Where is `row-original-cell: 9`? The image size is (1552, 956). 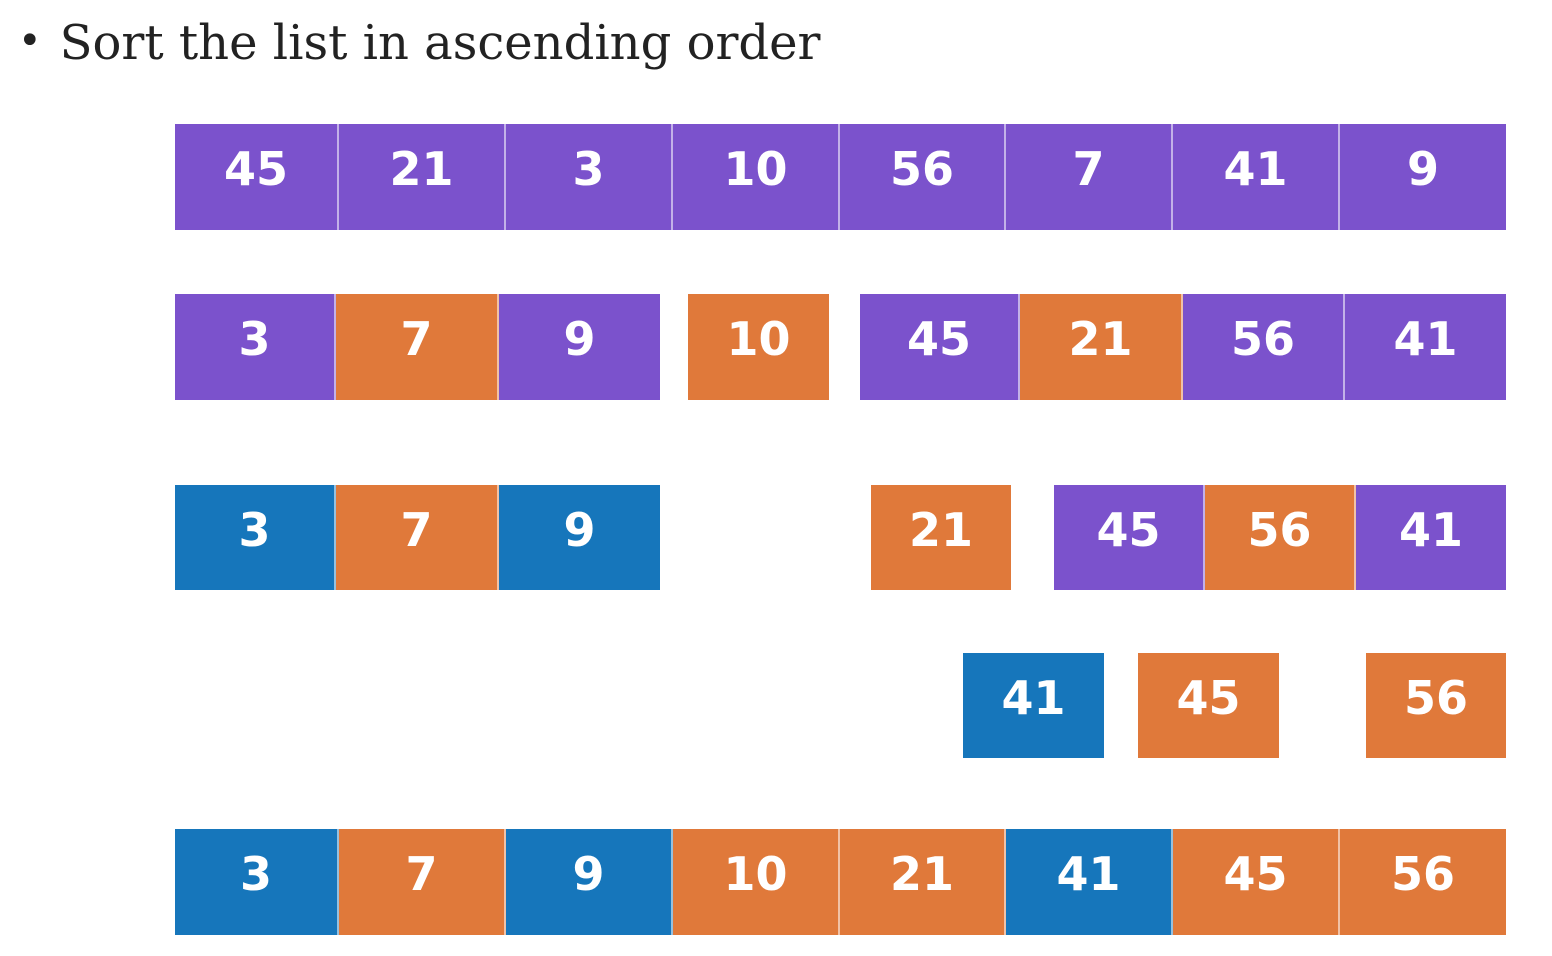 row-original-cell: 9 is located at coordinates (1423, 177).